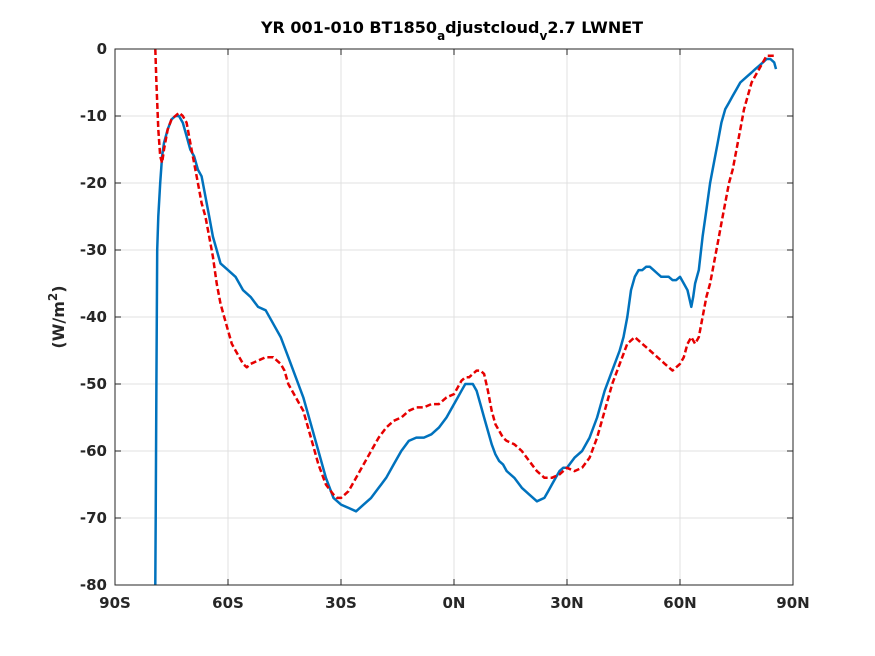 The width and height of the screenshot is (875, 656). Describe the element at coordinates (348, 27) in the screenshot. I see `title-segment: YR 001-010 BT1850` at that location.